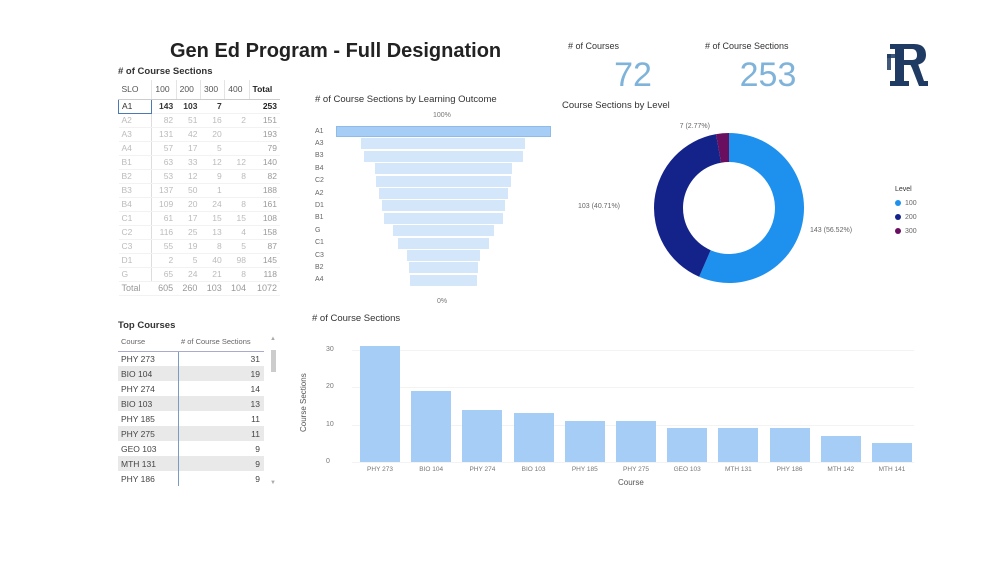 This screenshot has width=1000, height=562. I want to click on column-header: 200, so click(188, 90).